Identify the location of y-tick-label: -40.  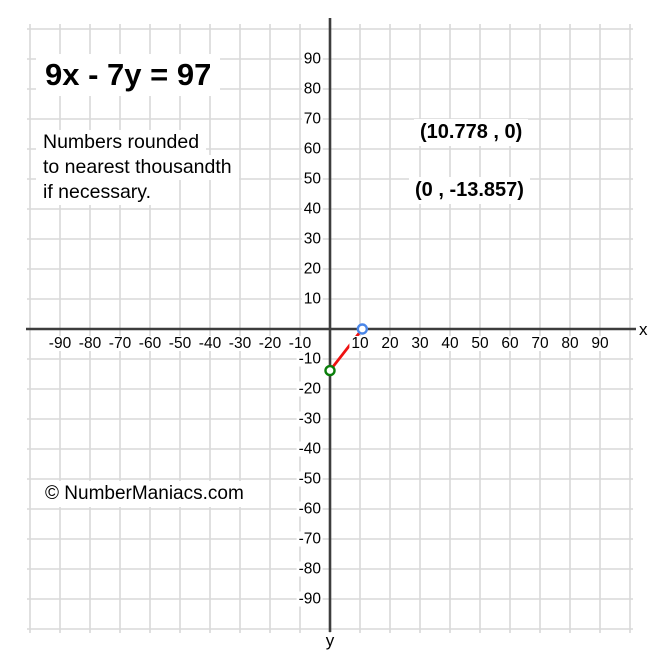
(309, 449).